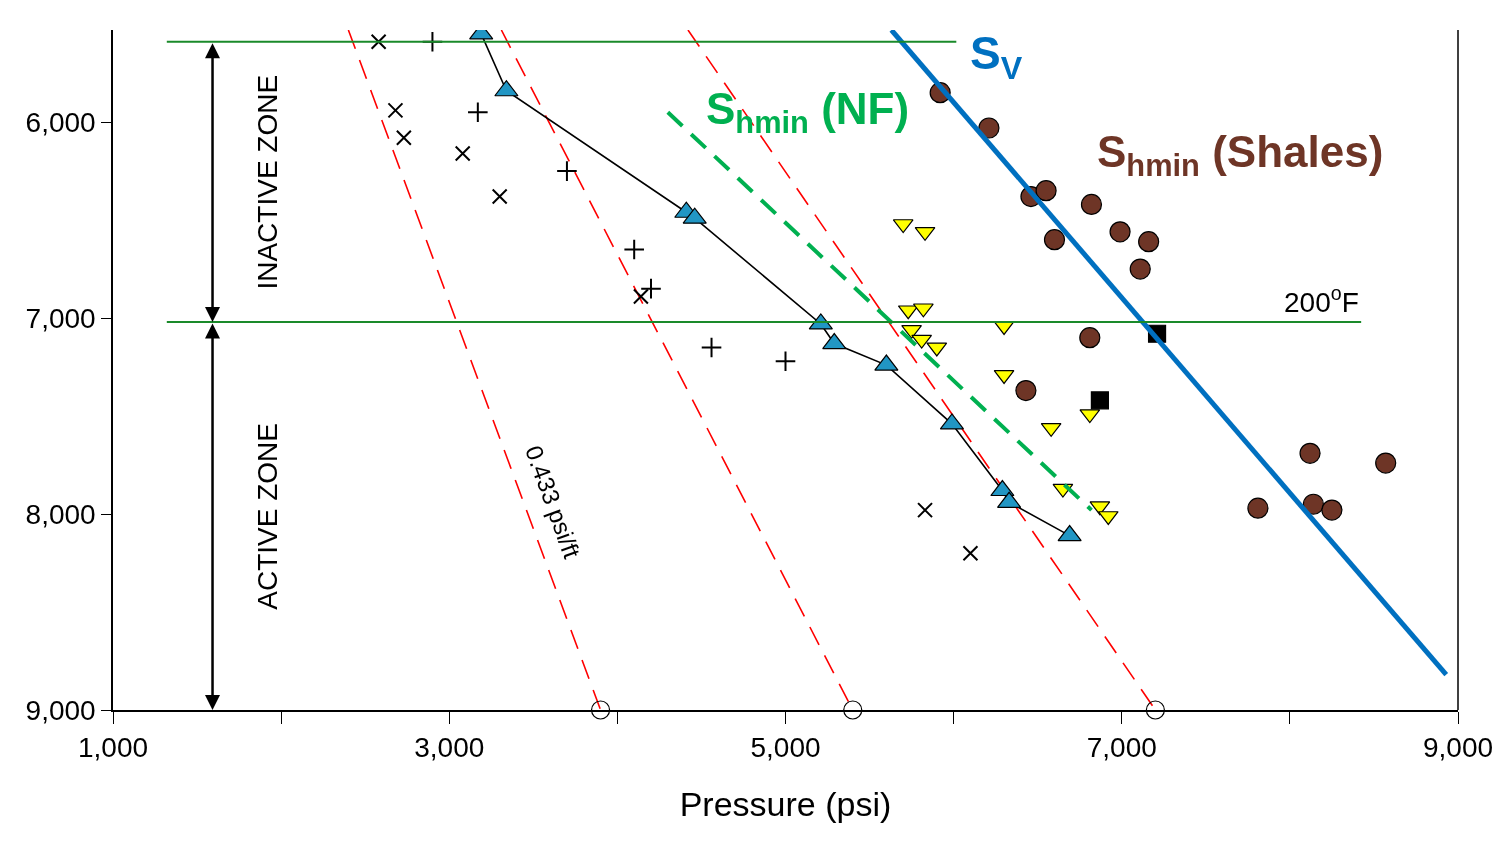 This screenshot has height=848, width=1505. I want to click on series-label: S$_{hmin}$ (NF), so click(808, 112).